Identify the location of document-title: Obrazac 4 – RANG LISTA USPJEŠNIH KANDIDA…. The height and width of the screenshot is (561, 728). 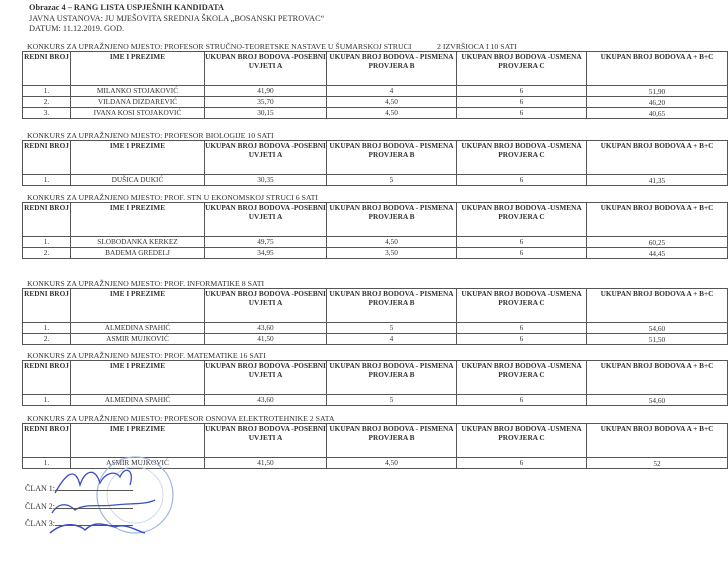
(126, 7).